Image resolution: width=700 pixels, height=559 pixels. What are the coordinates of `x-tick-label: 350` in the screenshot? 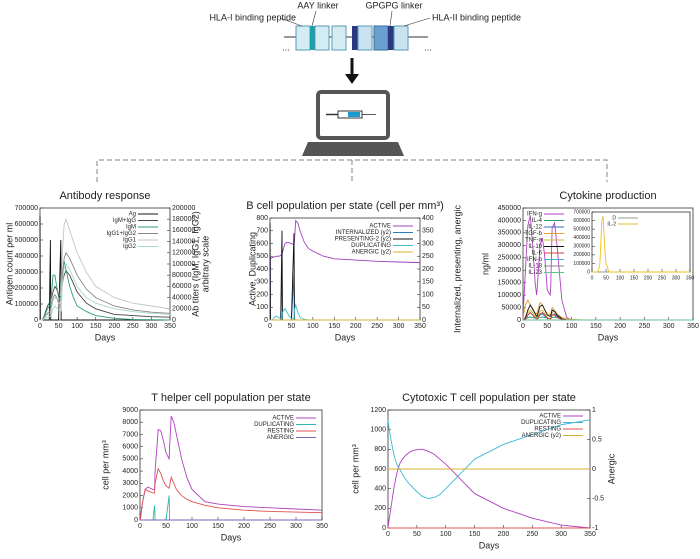 It's located at (322, 526).